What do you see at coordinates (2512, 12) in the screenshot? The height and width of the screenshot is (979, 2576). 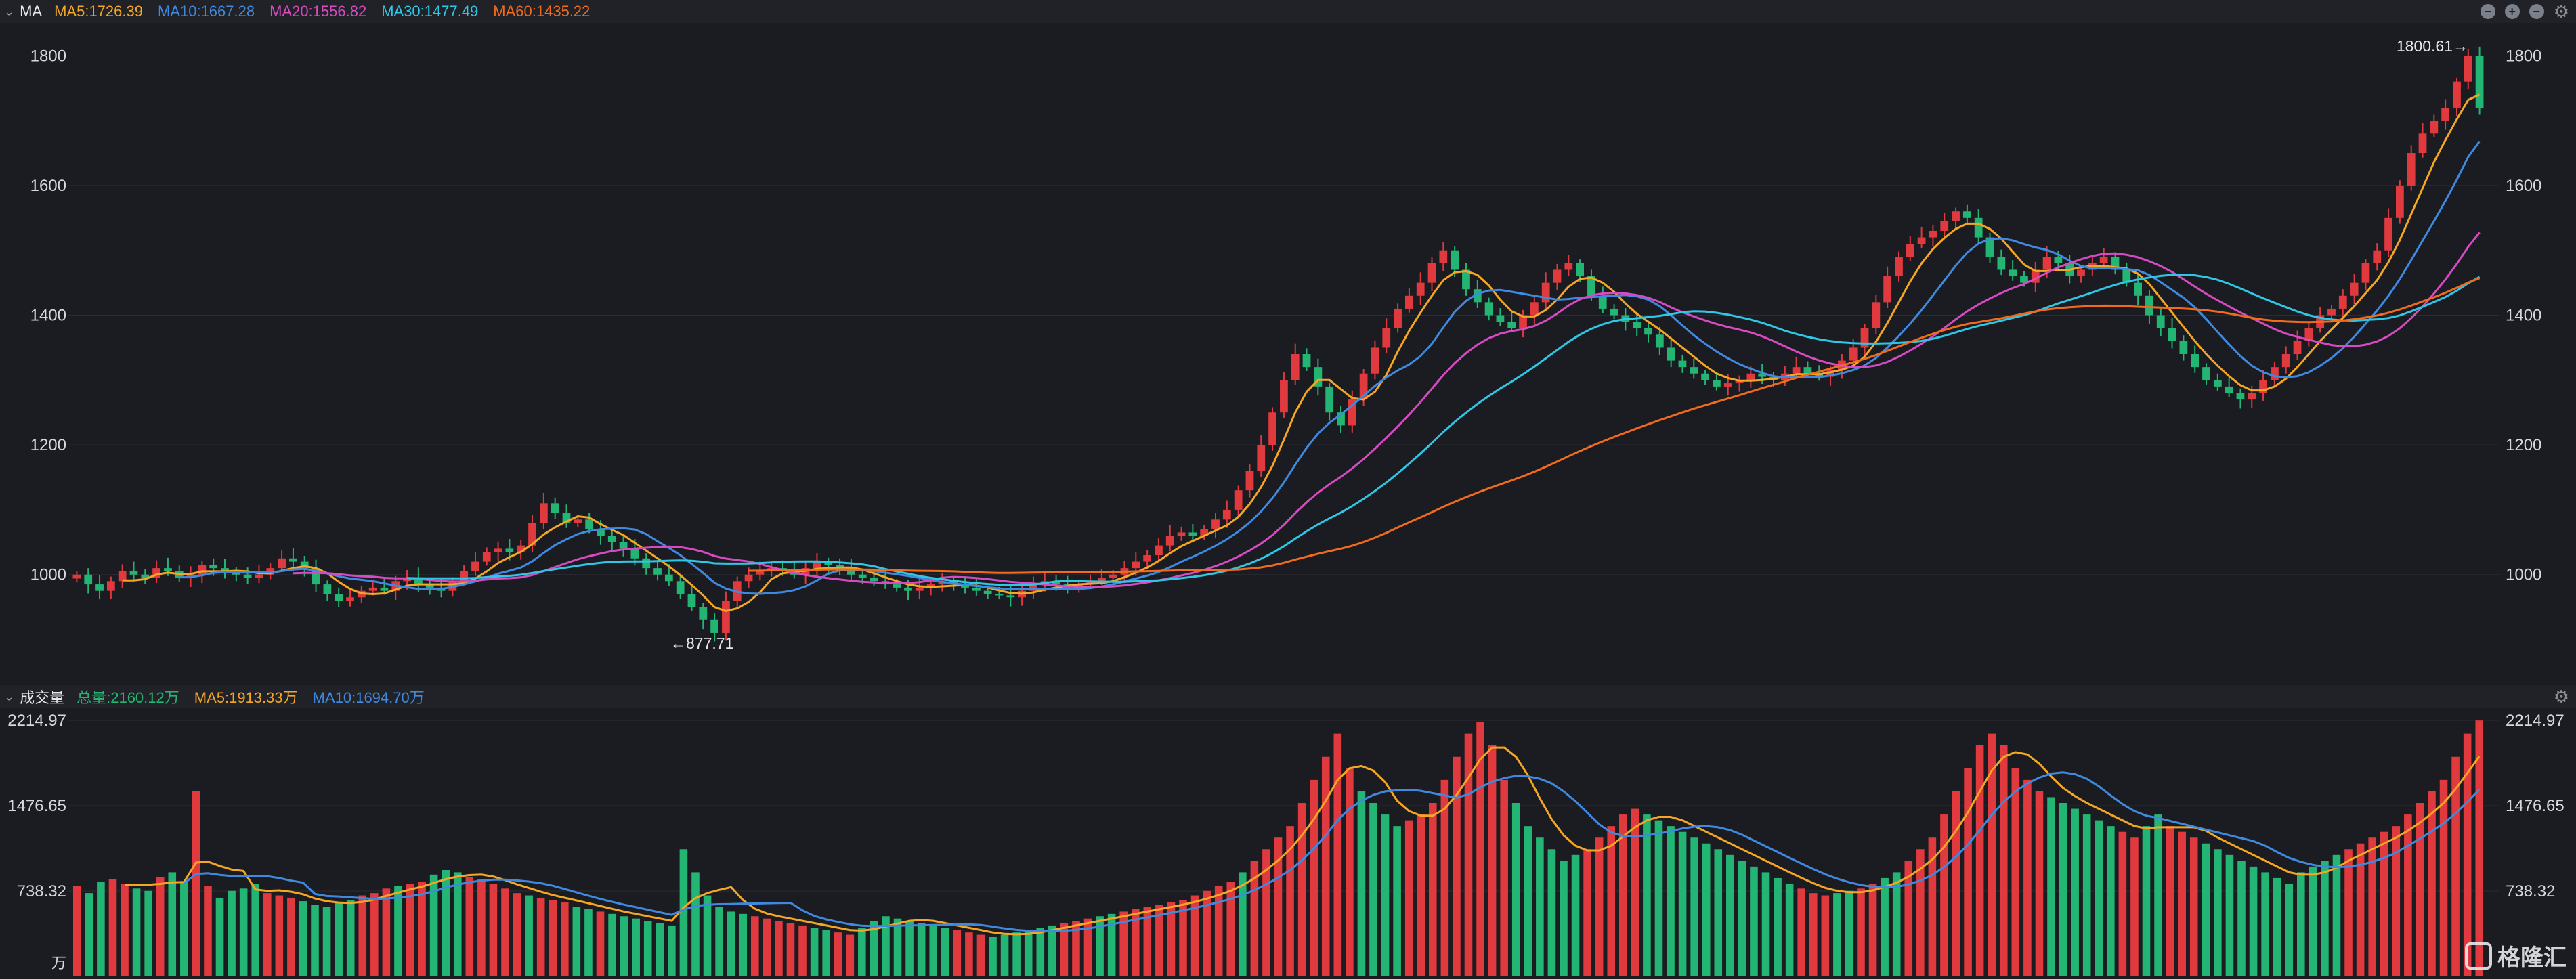 I see `plus-icon: +` at bounding box center [2512, 12].